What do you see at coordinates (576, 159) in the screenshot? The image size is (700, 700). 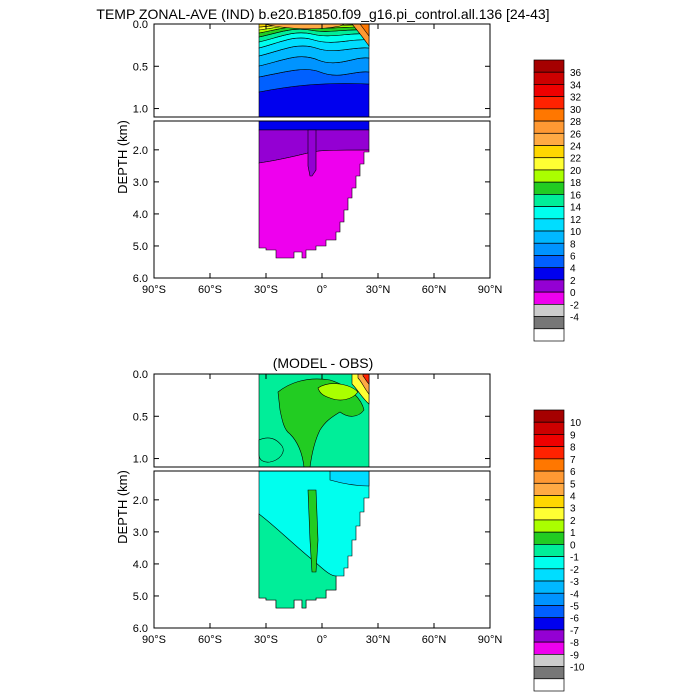 I see `top-colorbar-label: 22` at bounding box center [576, 159].